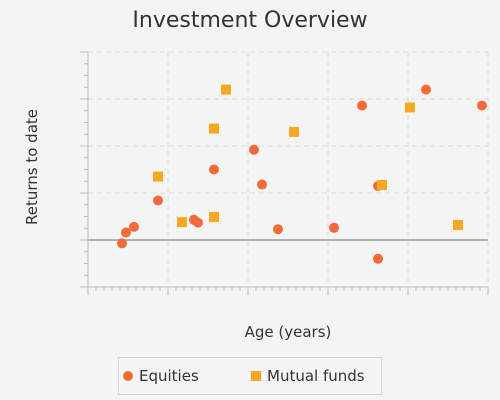 This screenshot has height=400, width=500. I want to click on circle-marker-icon, so click(128, 376).